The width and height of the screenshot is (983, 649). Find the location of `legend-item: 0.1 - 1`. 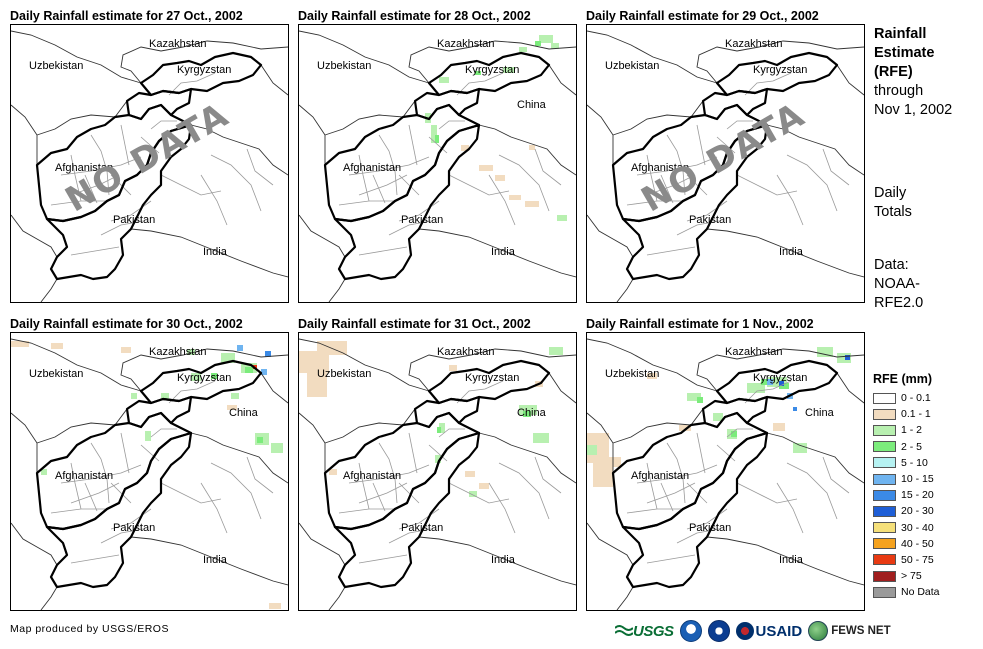

legend-item: 0.1 - 1 is located at coordinates (927, 414).